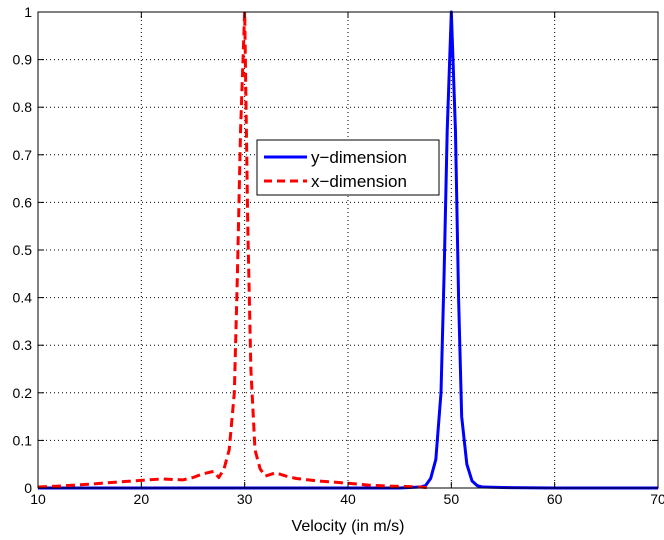 This screenshot has width=664, height=540. Describe the element at coordinates (23, 60) in the screenshot. I see `y-tick-label: 0.9` at that location.